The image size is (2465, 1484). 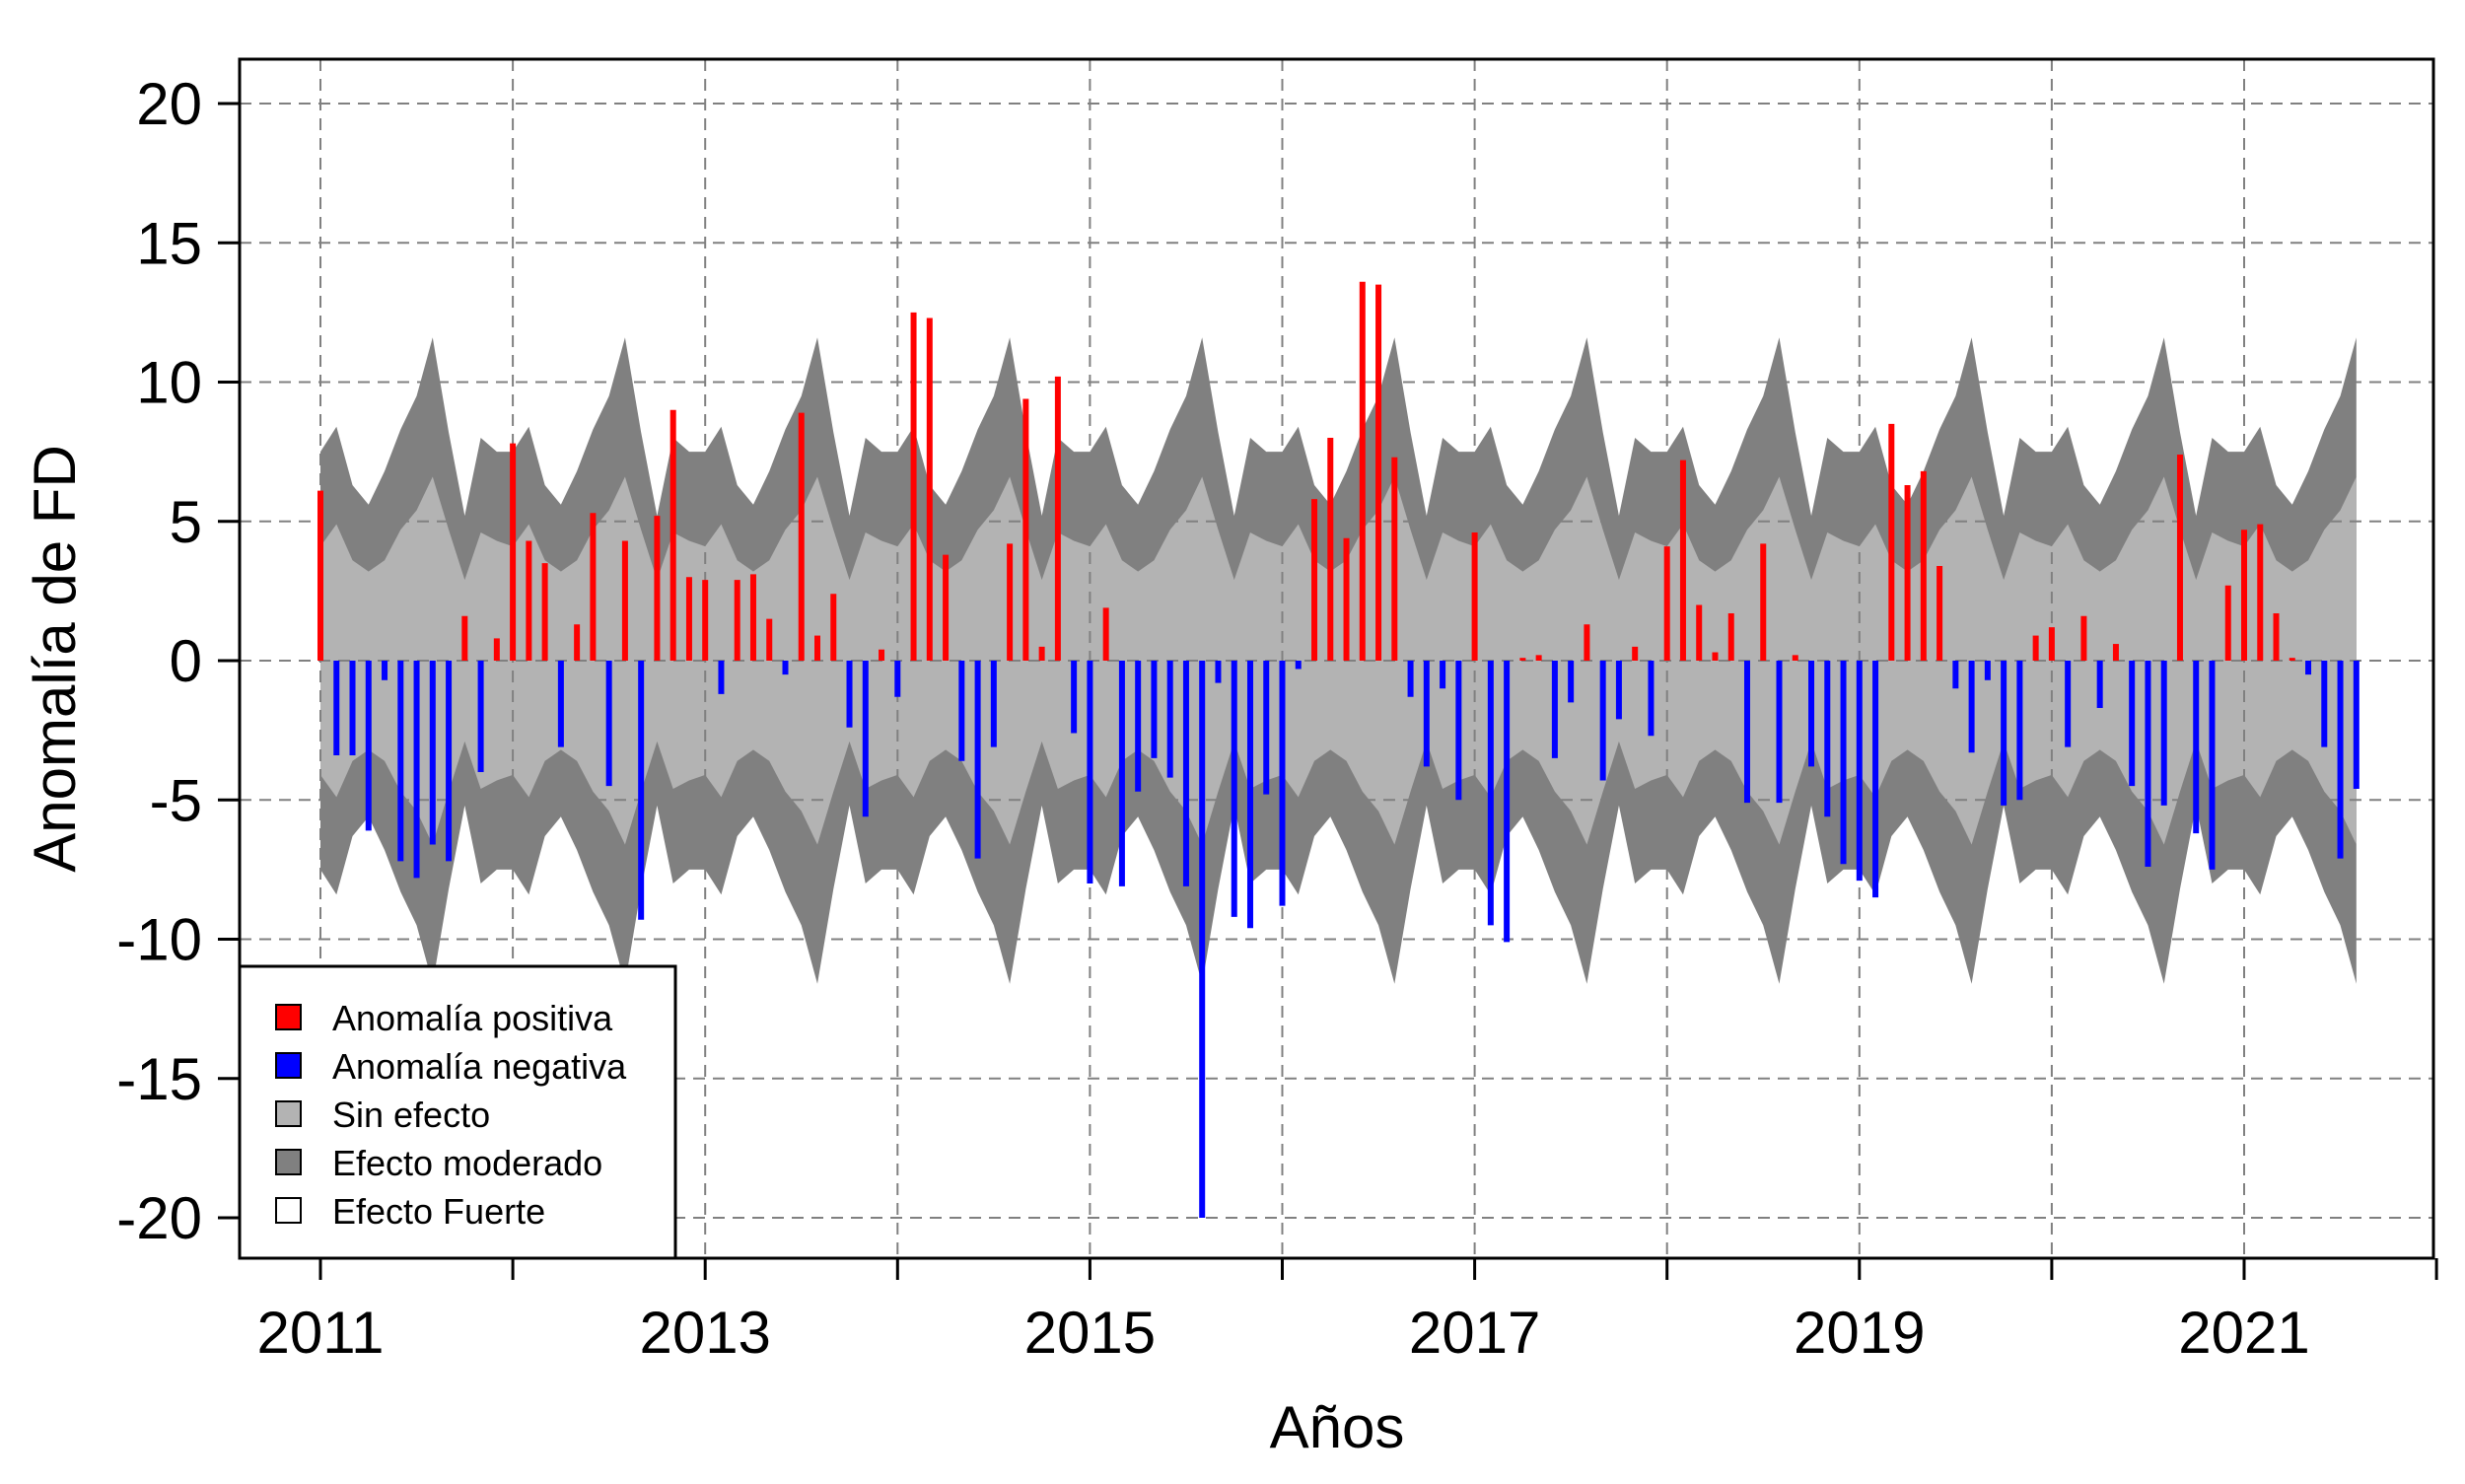 I want to click on legend-box, so click(x=457, y=1112).